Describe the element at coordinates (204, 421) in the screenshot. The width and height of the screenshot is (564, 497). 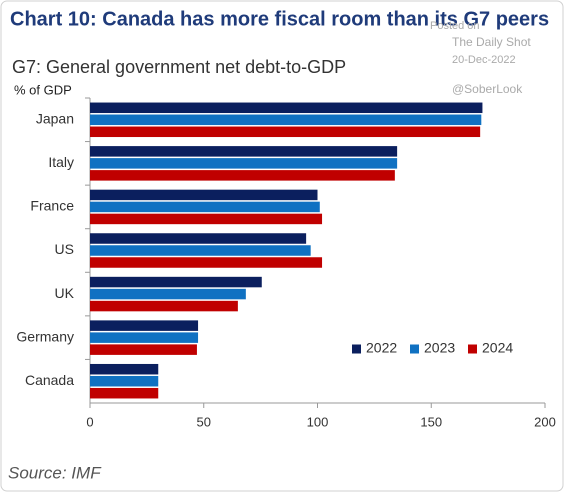
I see `x-tick-label: 50` at that location.